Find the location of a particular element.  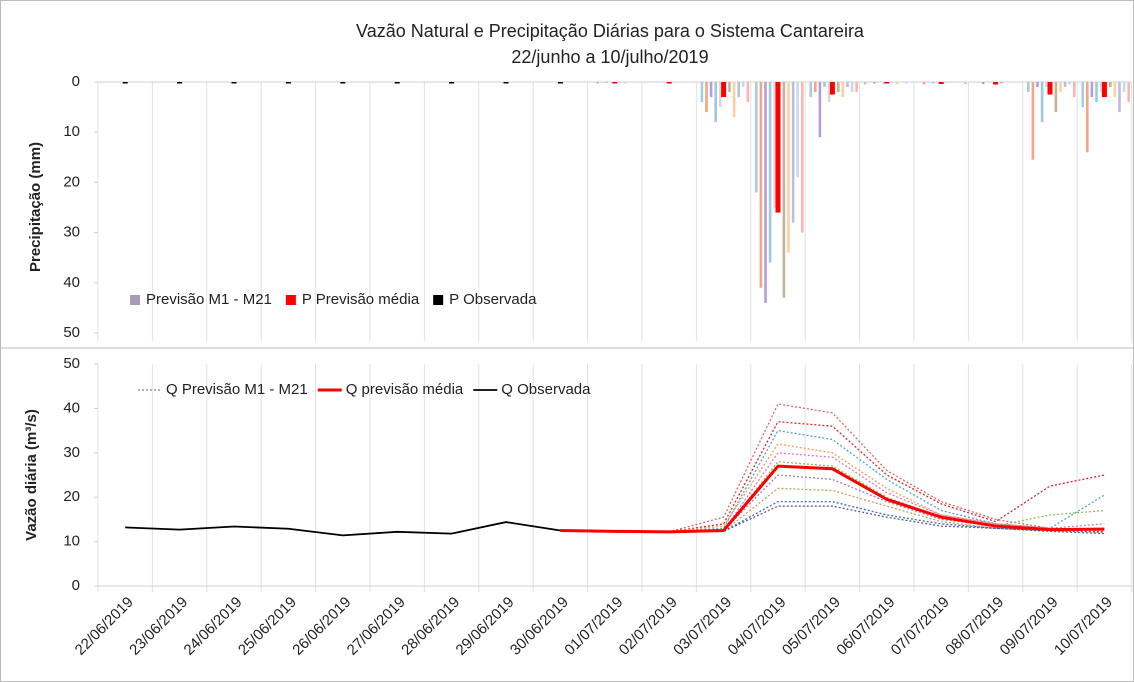

chart-subtitle: 22/junho a 10/julho/2019 is located at coordinates (609, 57).